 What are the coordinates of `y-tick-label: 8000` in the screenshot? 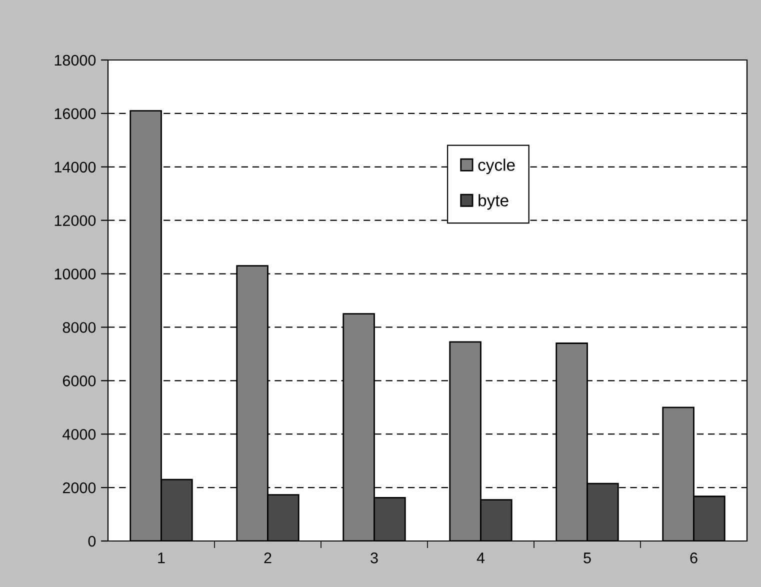 It's located at (79, 327).